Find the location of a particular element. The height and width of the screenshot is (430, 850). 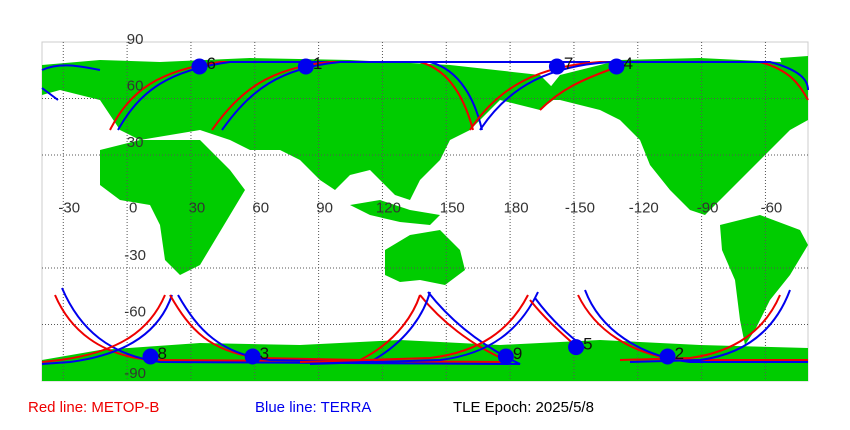

lat-label: 30 is located at coordinates (135, 142).